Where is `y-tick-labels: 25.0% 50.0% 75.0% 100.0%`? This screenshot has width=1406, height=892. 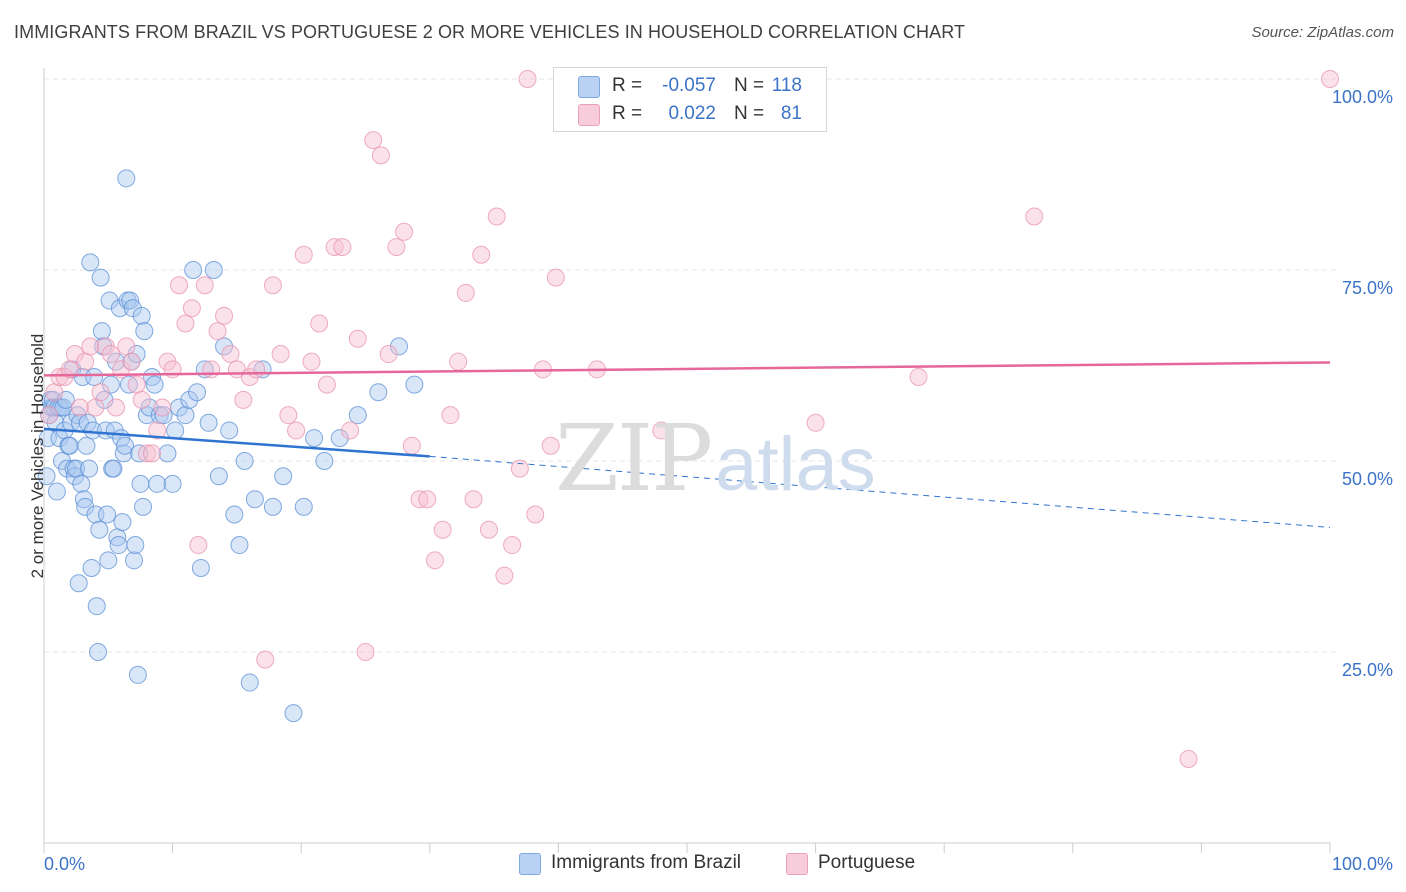 y-tick-labels: 25.0% 50.0% 75.0% 100.0% is located at coordinates (1362, 383).